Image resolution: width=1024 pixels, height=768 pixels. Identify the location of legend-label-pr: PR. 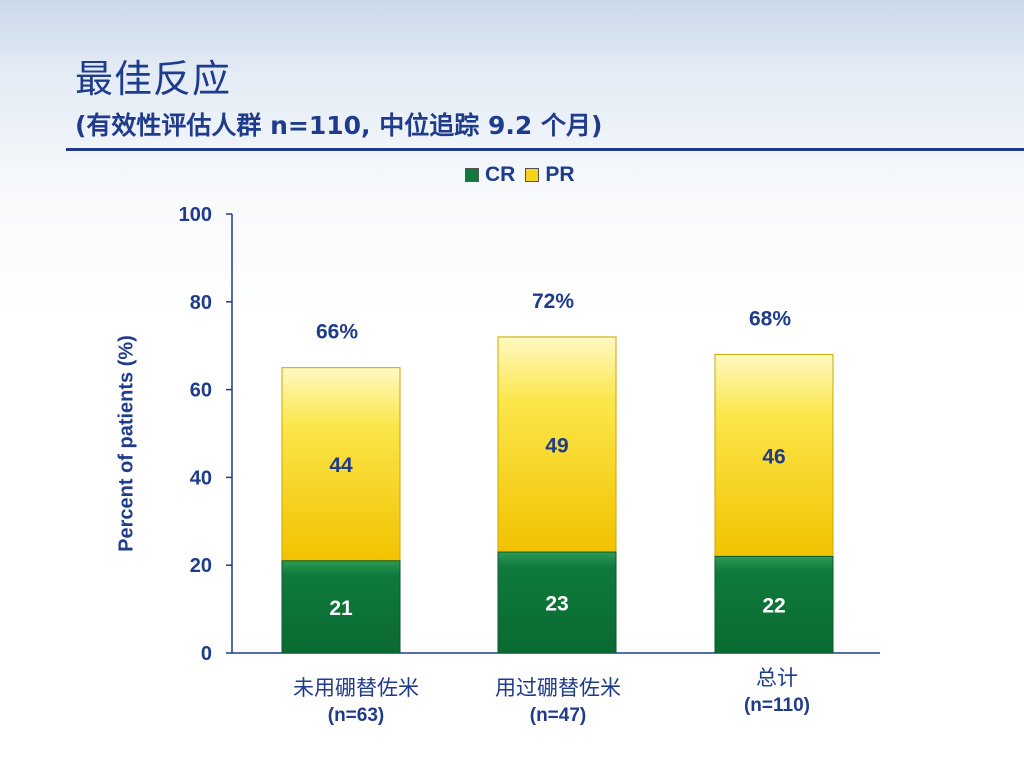
(560, 174).